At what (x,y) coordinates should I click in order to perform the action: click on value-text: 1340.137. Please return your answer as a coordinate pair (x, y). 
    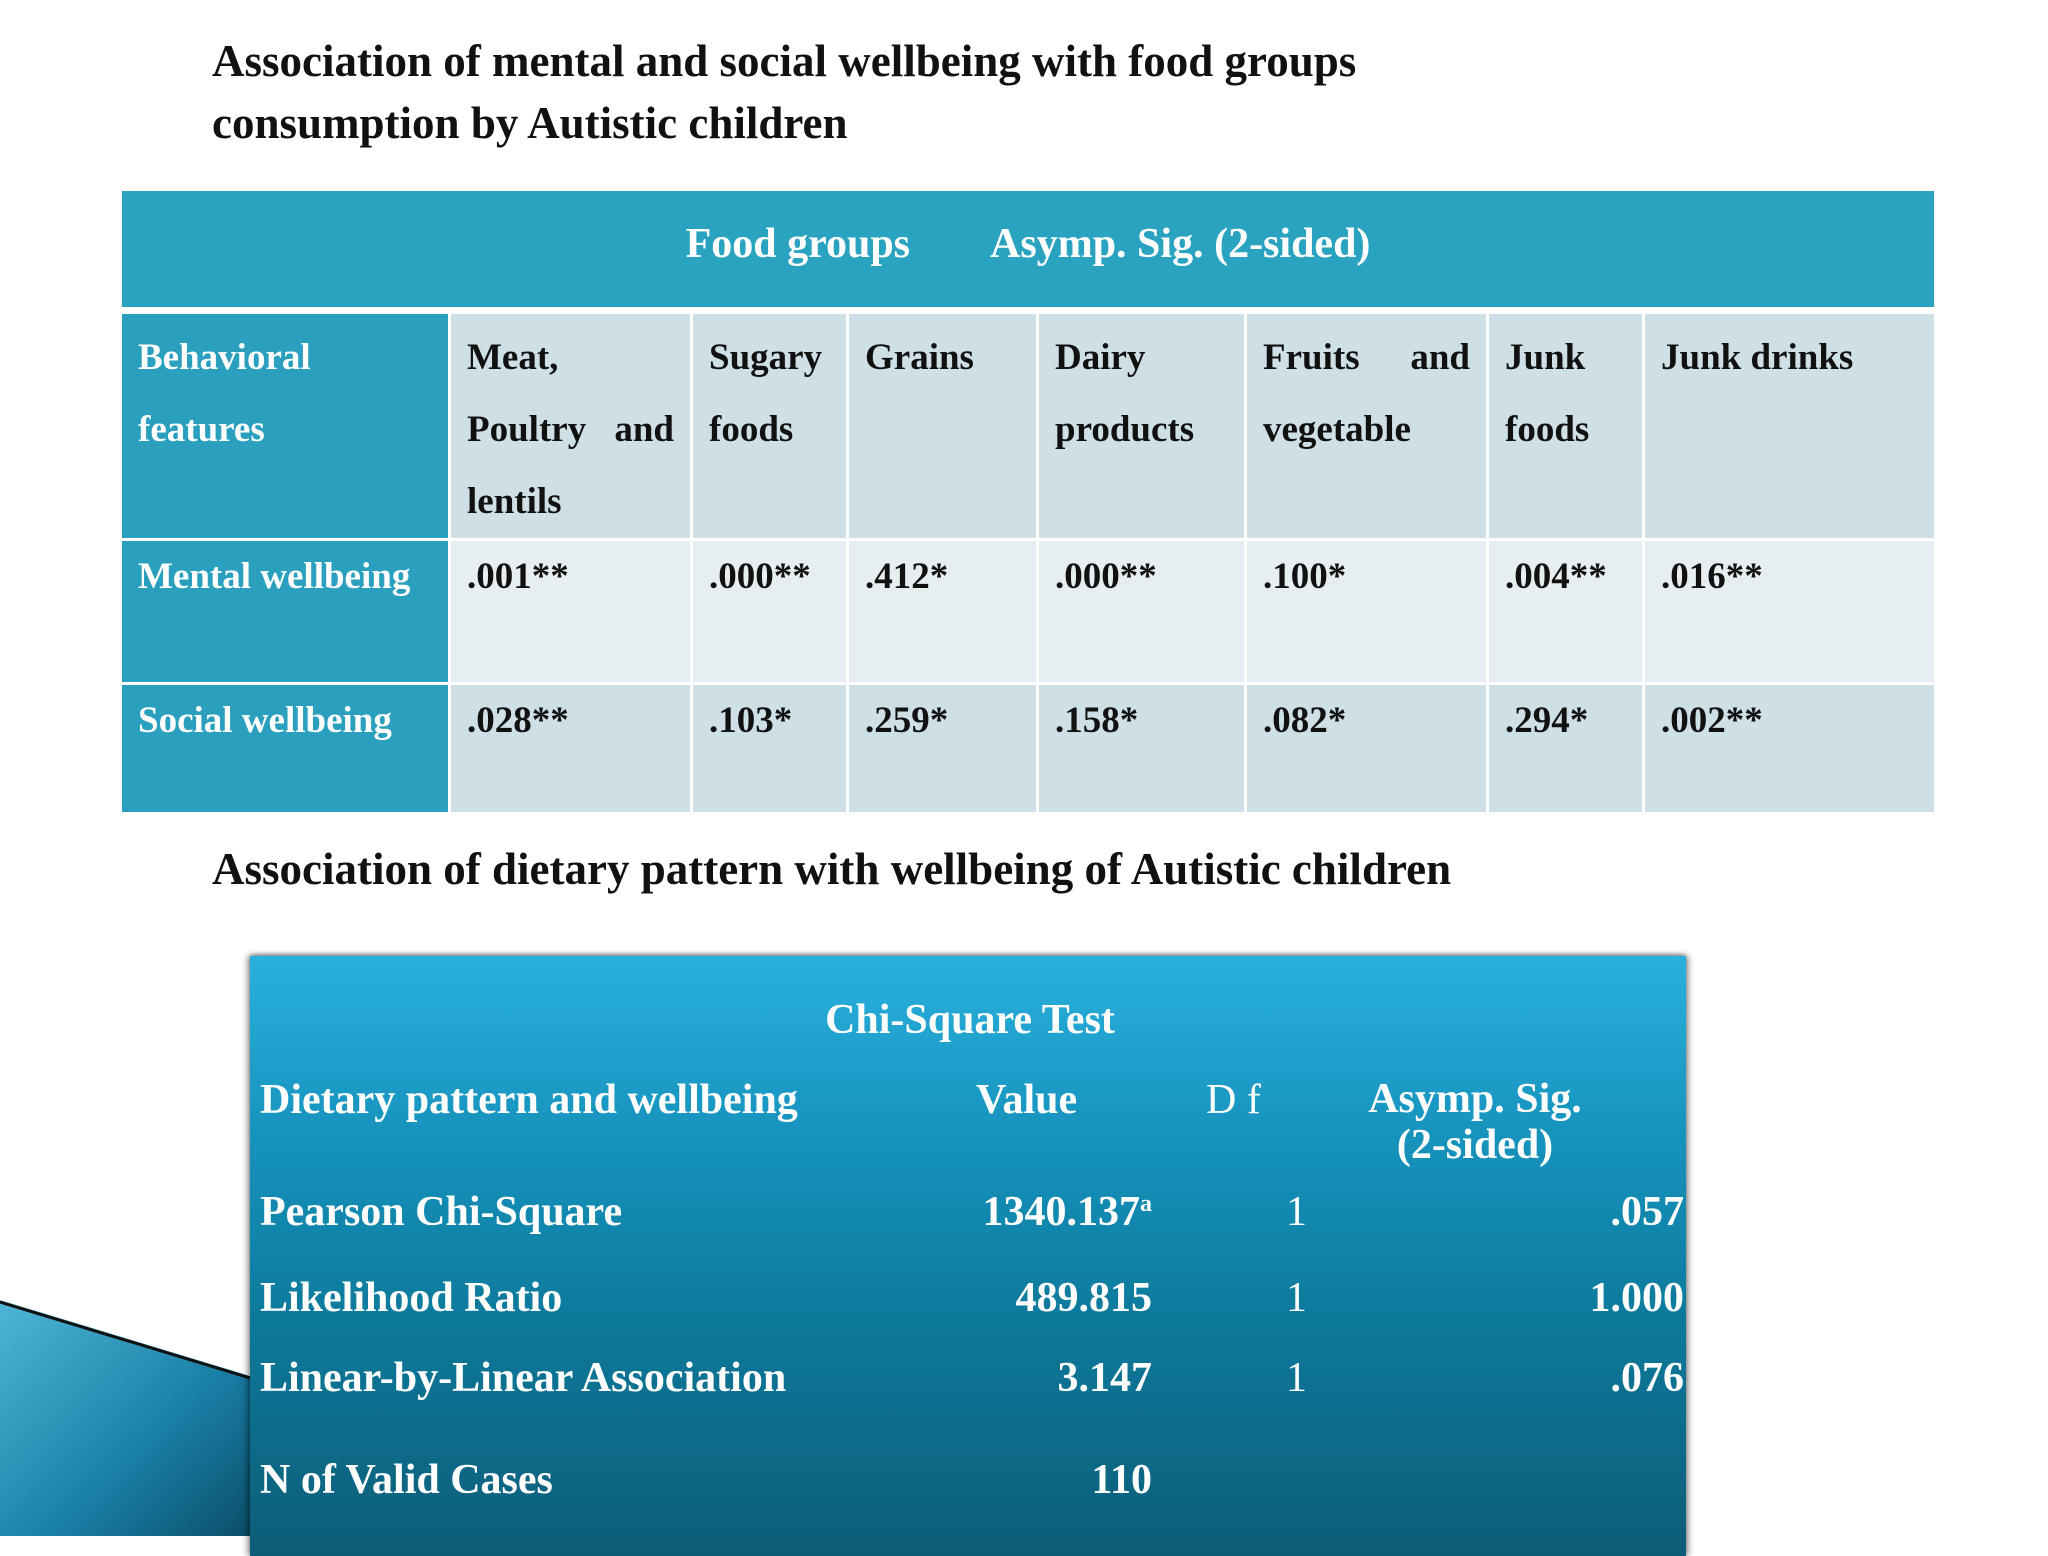
    Looking at the image, I should click on (1061, 1212).